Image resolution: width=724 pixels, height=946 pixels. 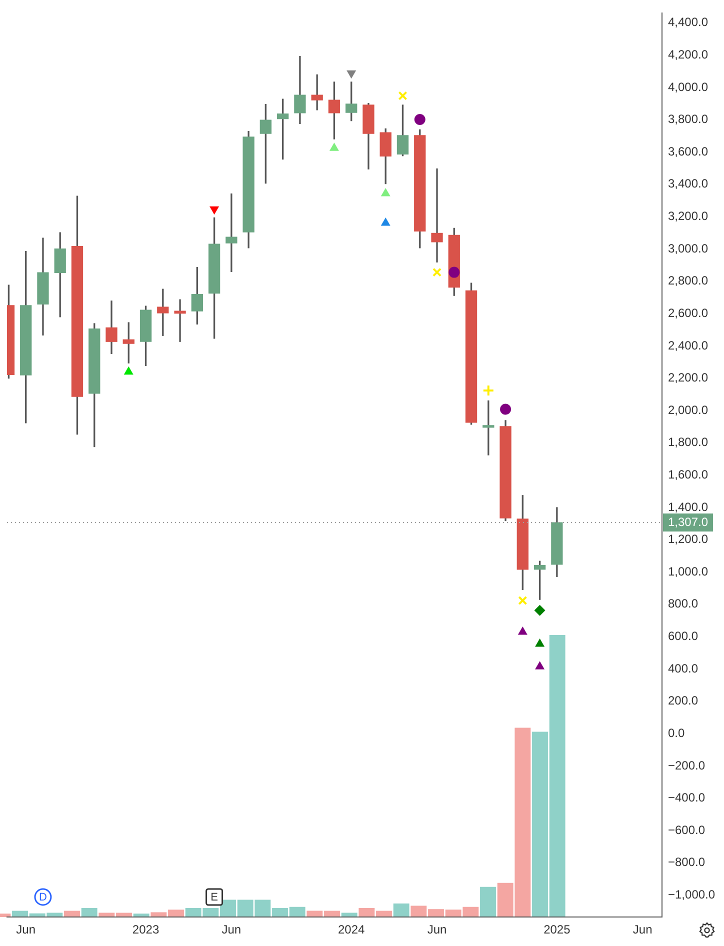 I want to click on y-tick-label: 2,200.0, so click(x=688, y=377).